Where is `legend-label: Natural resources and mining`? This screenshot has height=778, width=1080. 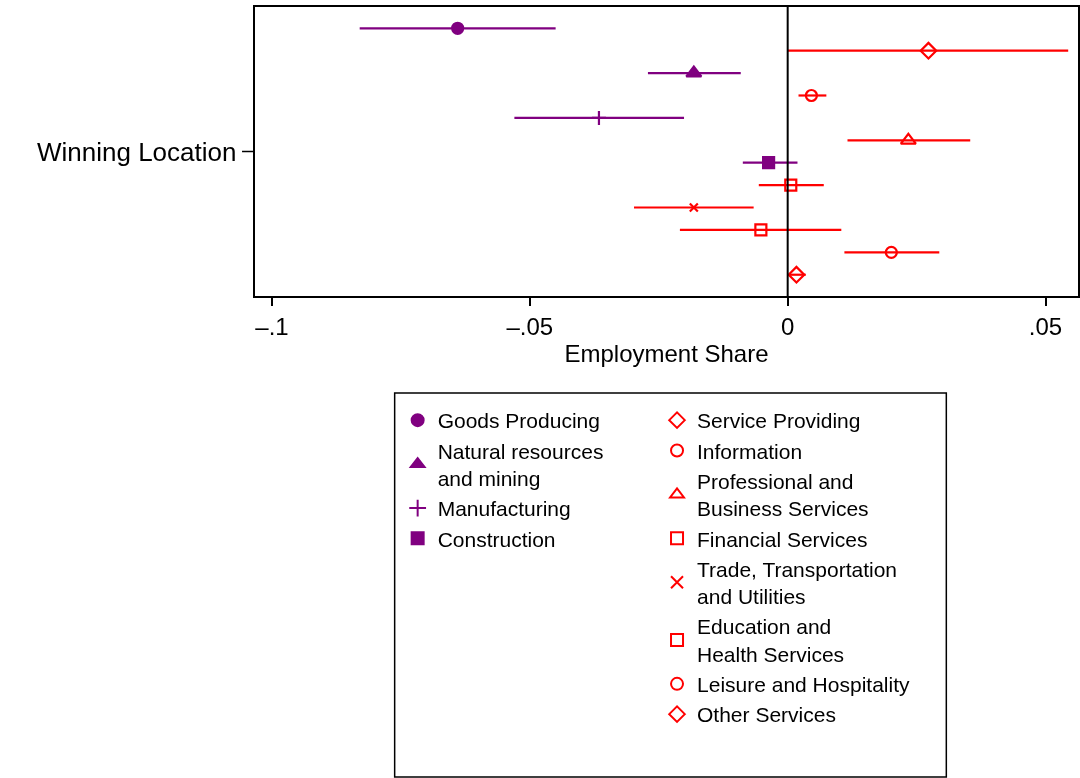 legend-label: Natural resources and mining is located at coordinates (520, 464).